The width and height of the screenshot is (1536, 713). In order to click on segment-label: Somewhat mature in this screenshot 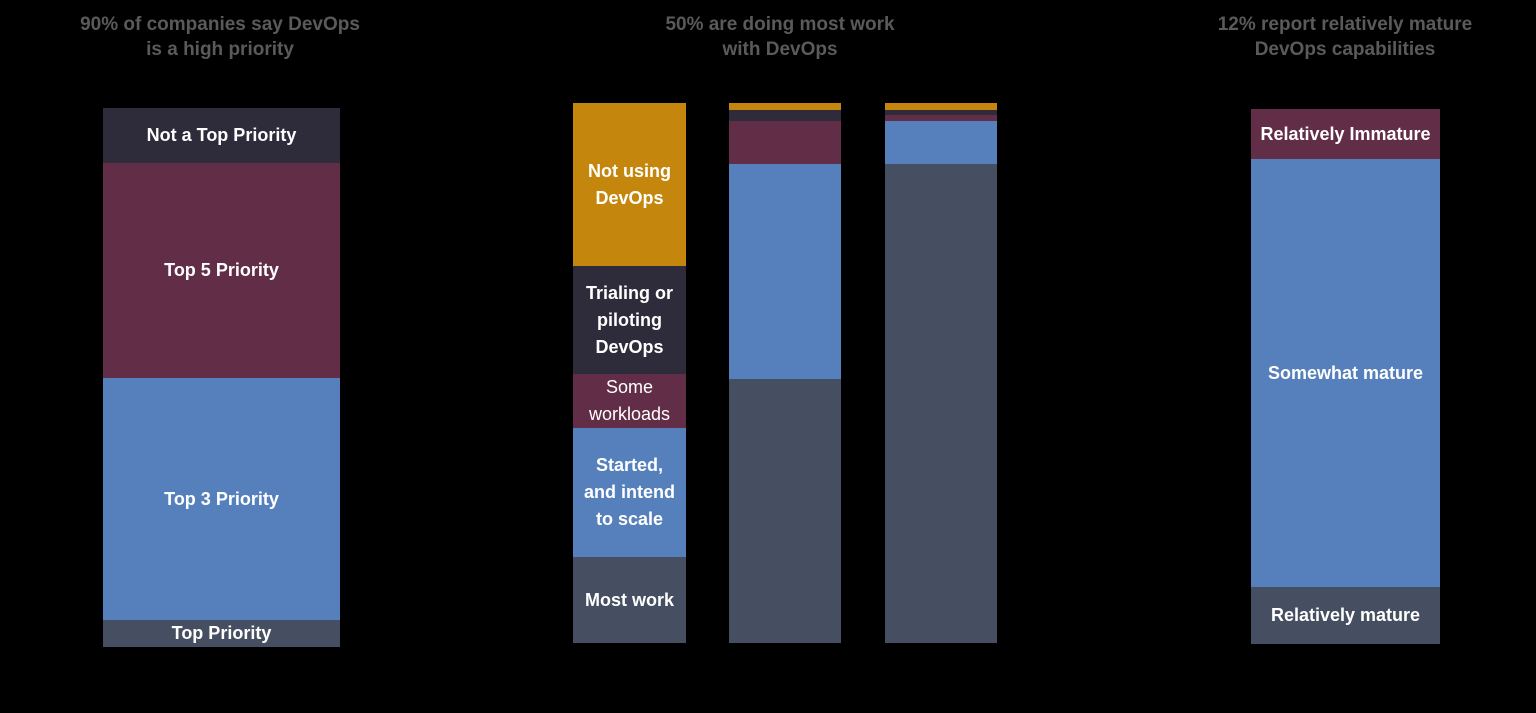, I will do `click(1345, 372)`.